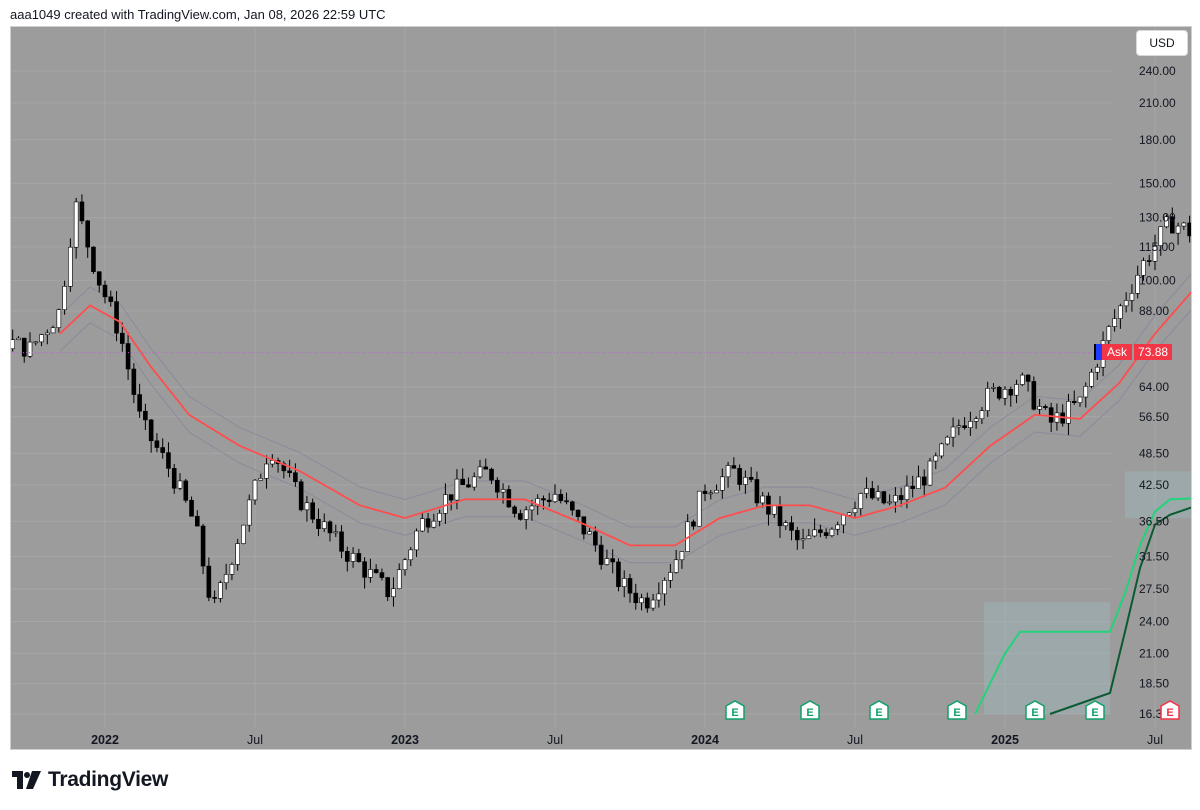  Describe the element at coordinates (1154, 653) in the screenshot. I see `y-tick-label: 21.00` at that location.